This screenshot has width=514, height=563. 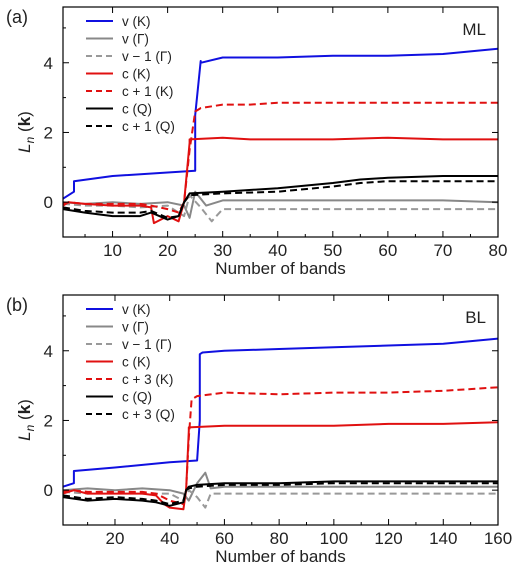 I want to click on x-tick-label: 10, so click(x=112, y=250).